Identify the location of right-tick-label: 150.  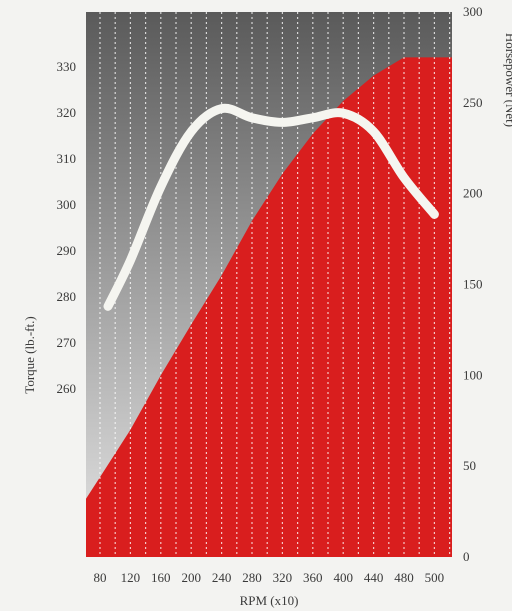
(473, 284).